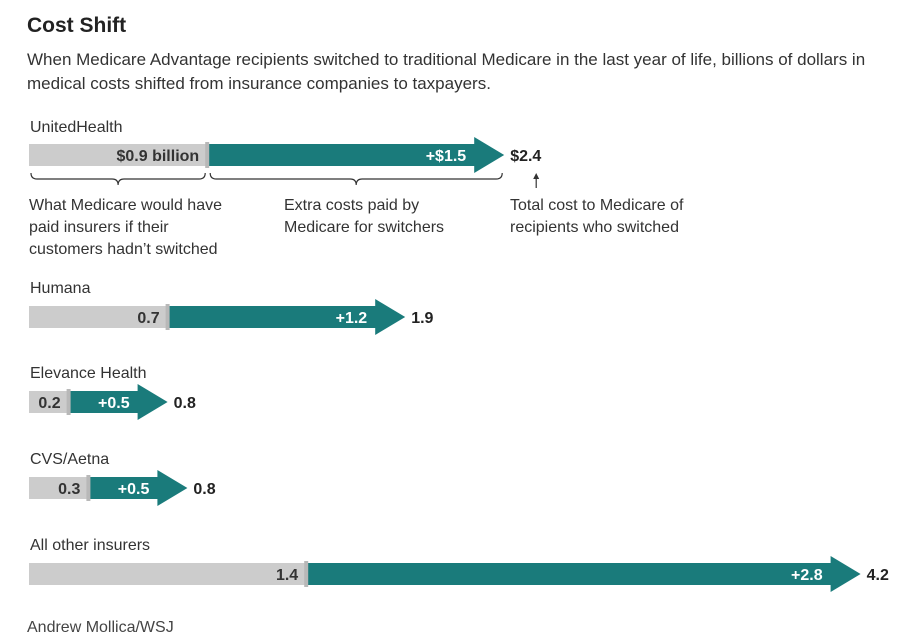 The width and height of the screenshot is (903, 640). What do you see at coordinates (76, 127) in the screenshot?
I see `category-label: UnitedHealth` at bounding box center [76, 127].